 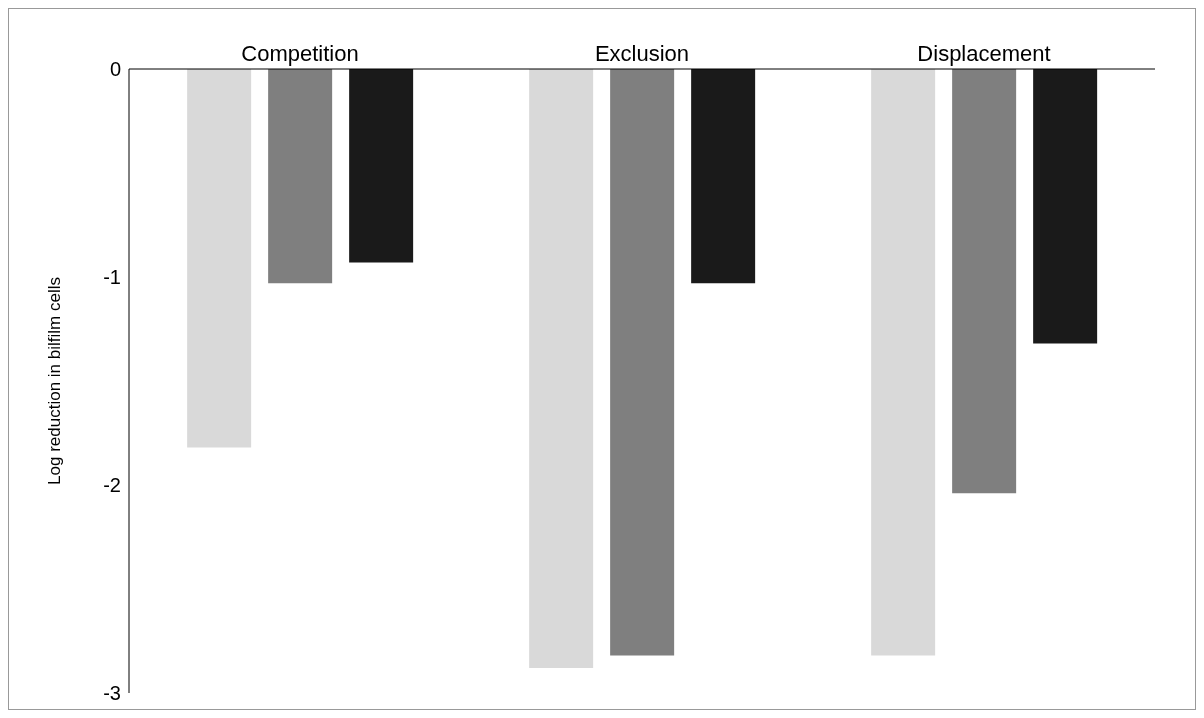 What do you see at coordinates (300, 53) in the screenshot?
I see `x-tick-label: Competition` at bounding box center [300, 53].